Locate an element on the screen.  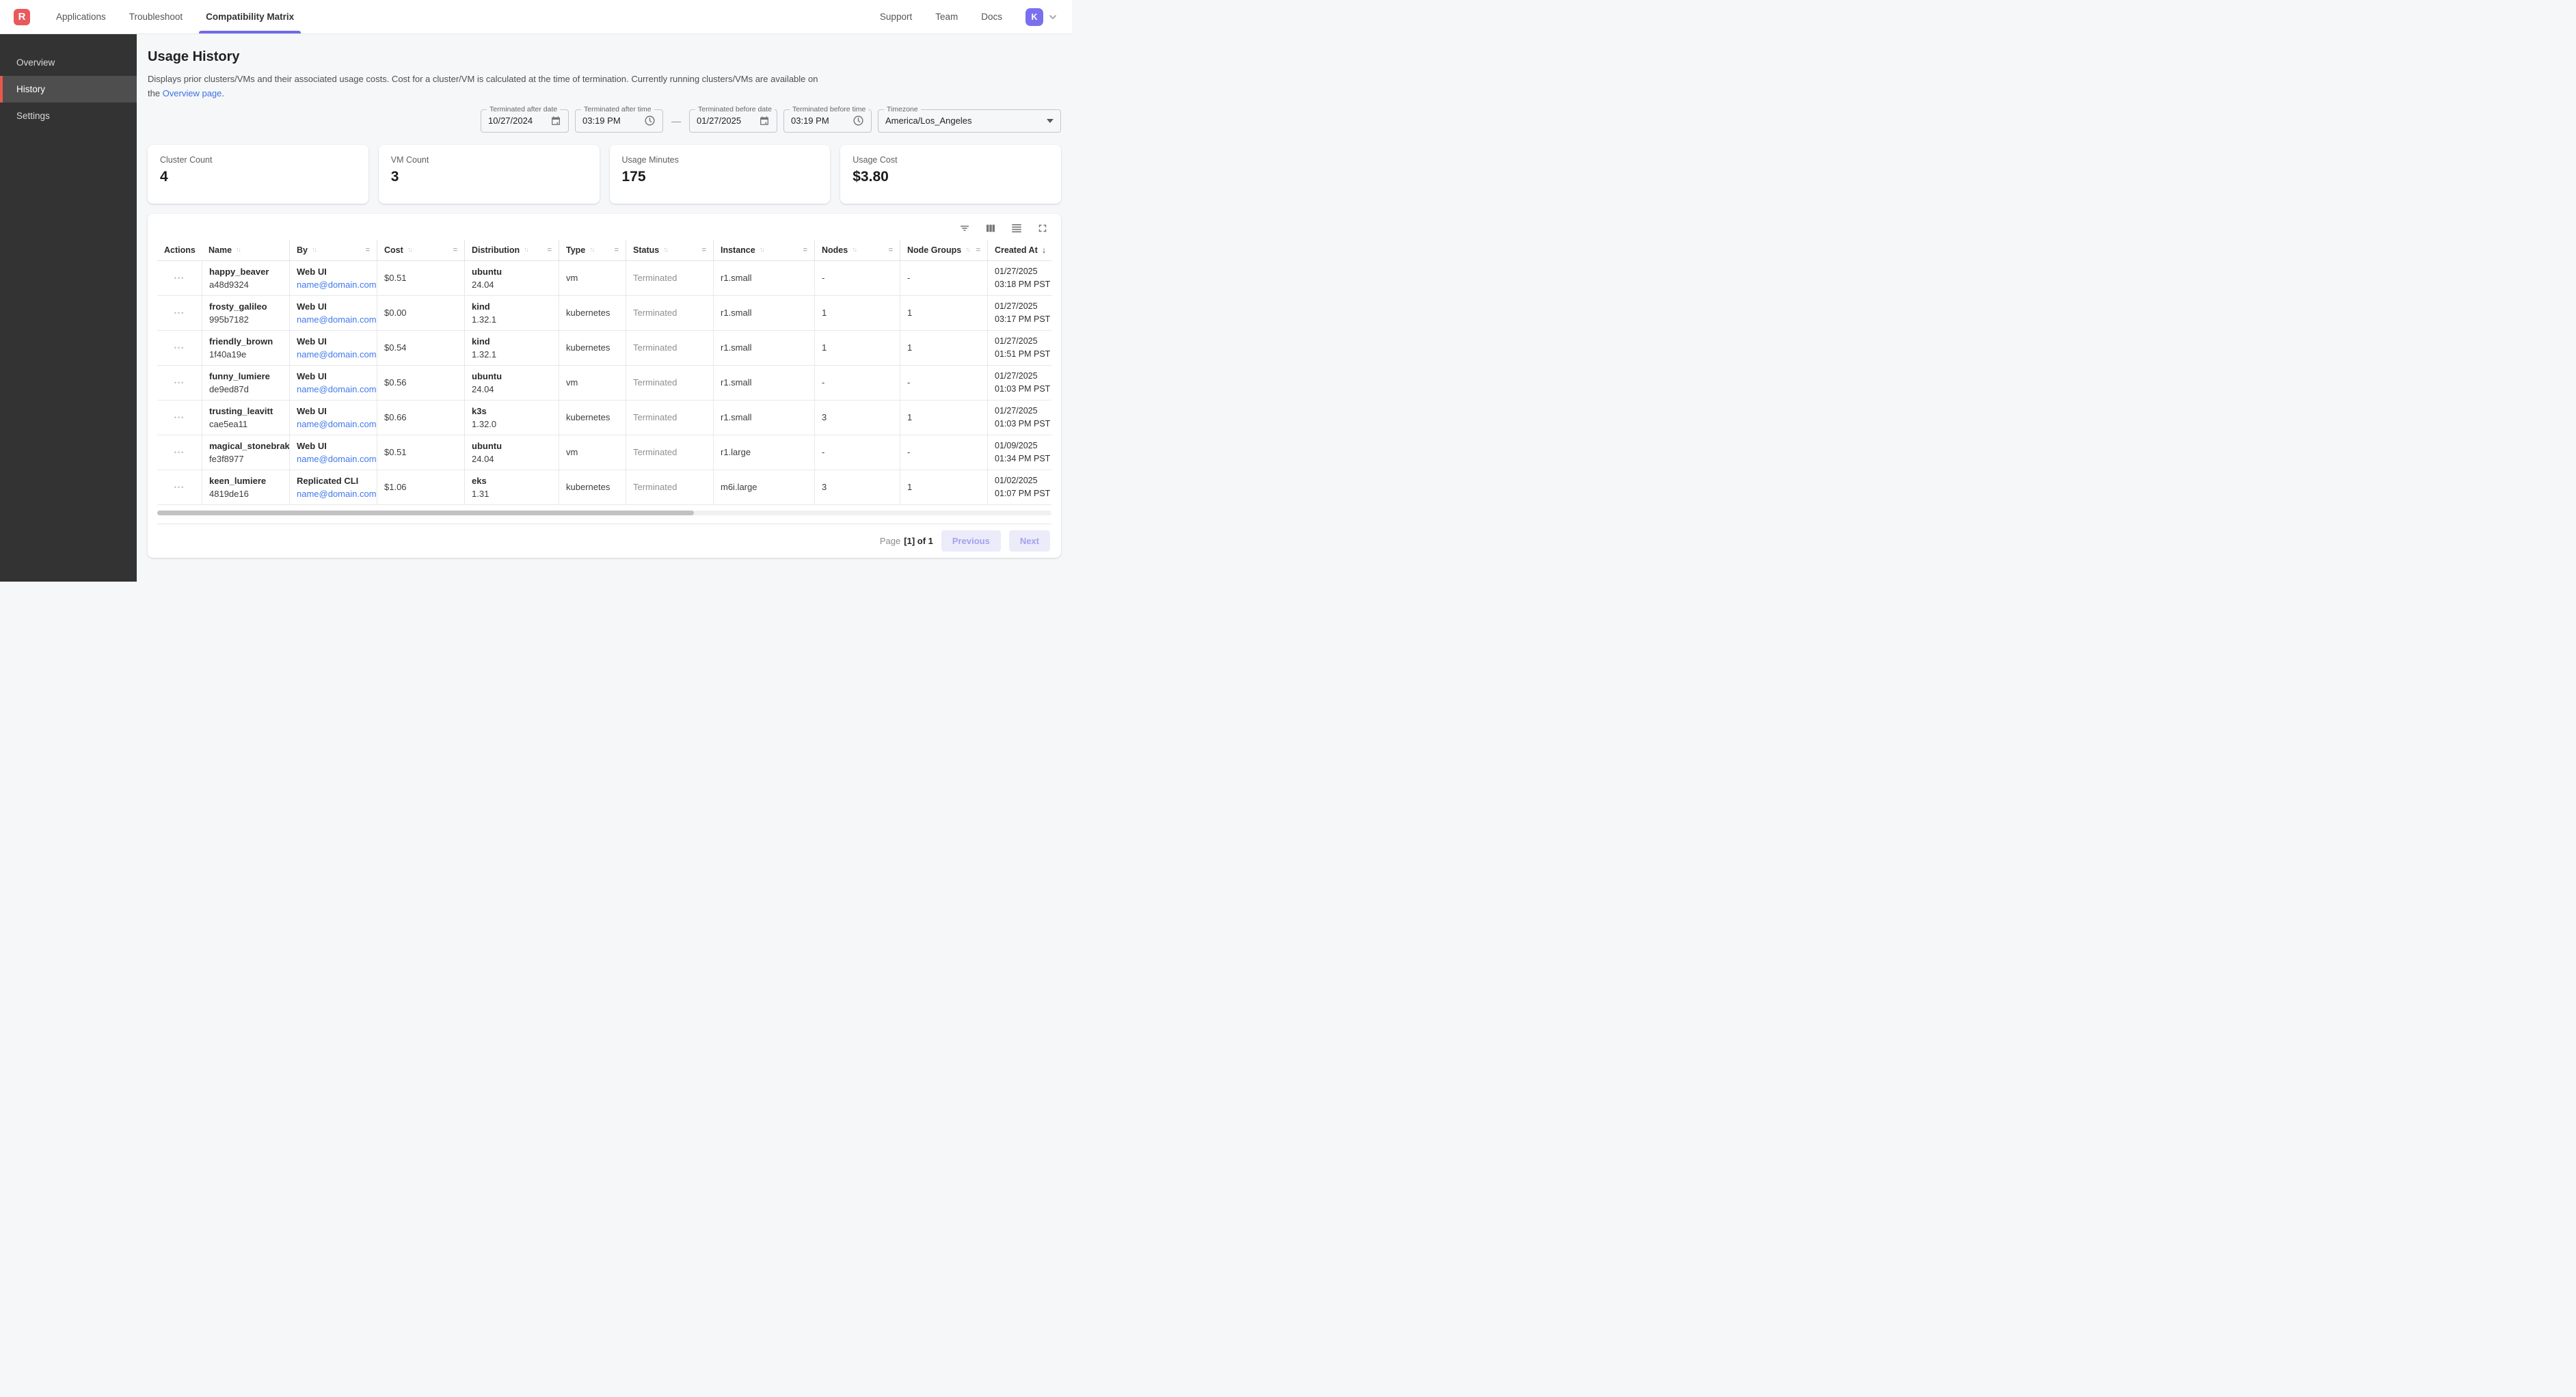
cell-name: magical_stonebraker fe3f8977 is located at coordinates (245, 452).